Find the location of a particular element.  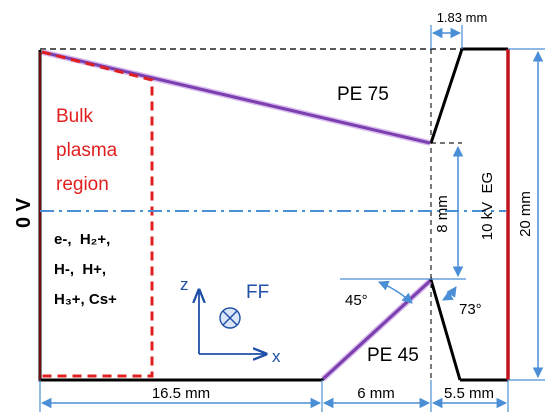

height-label: 20 mm is located at coordinates (525, 214).